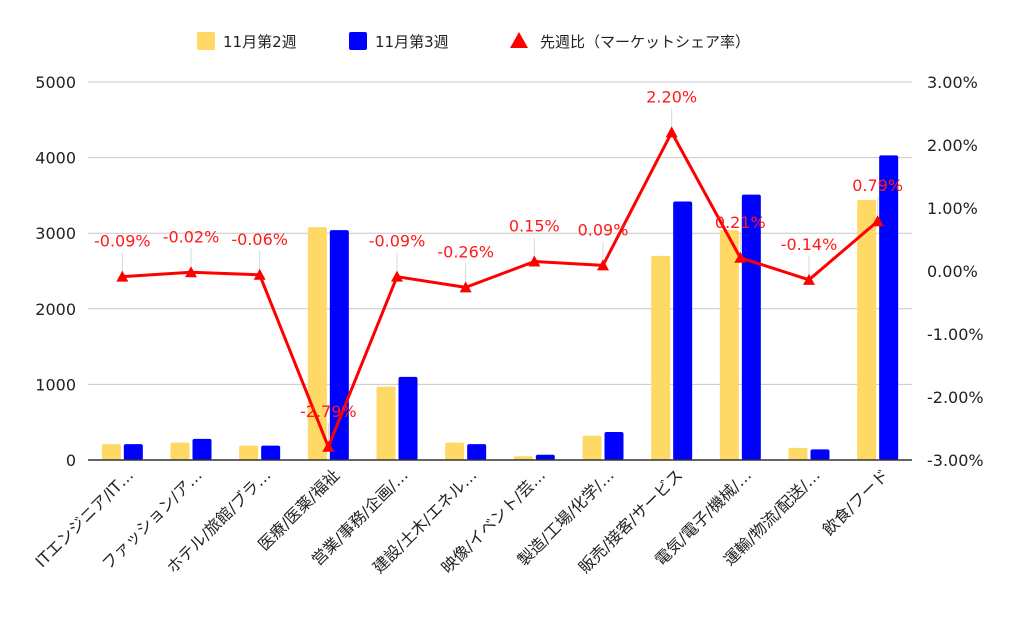 This screenshot has height=633, width=1024. I want to click on data-label: -0.02%, so click(191, 236).